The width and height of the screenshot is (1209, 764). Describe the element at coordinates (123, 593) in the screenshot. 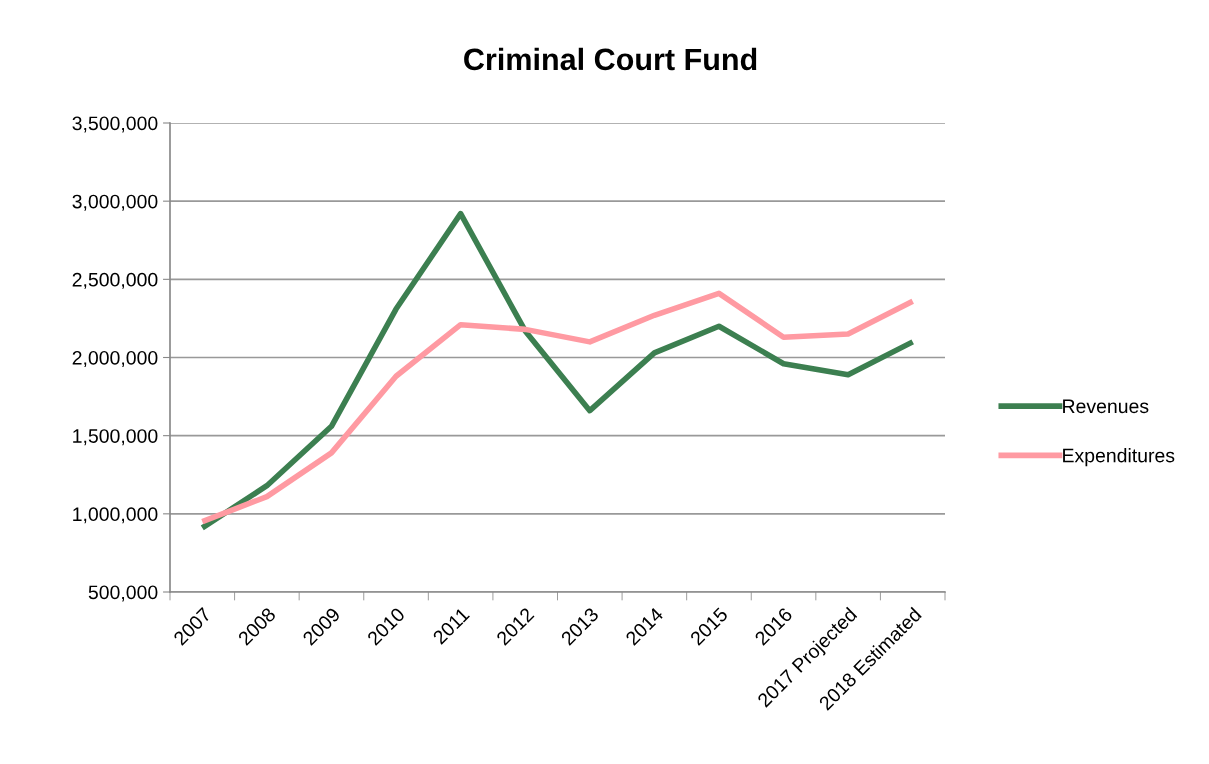

I see `y-tick-label: 500,000` at that location.